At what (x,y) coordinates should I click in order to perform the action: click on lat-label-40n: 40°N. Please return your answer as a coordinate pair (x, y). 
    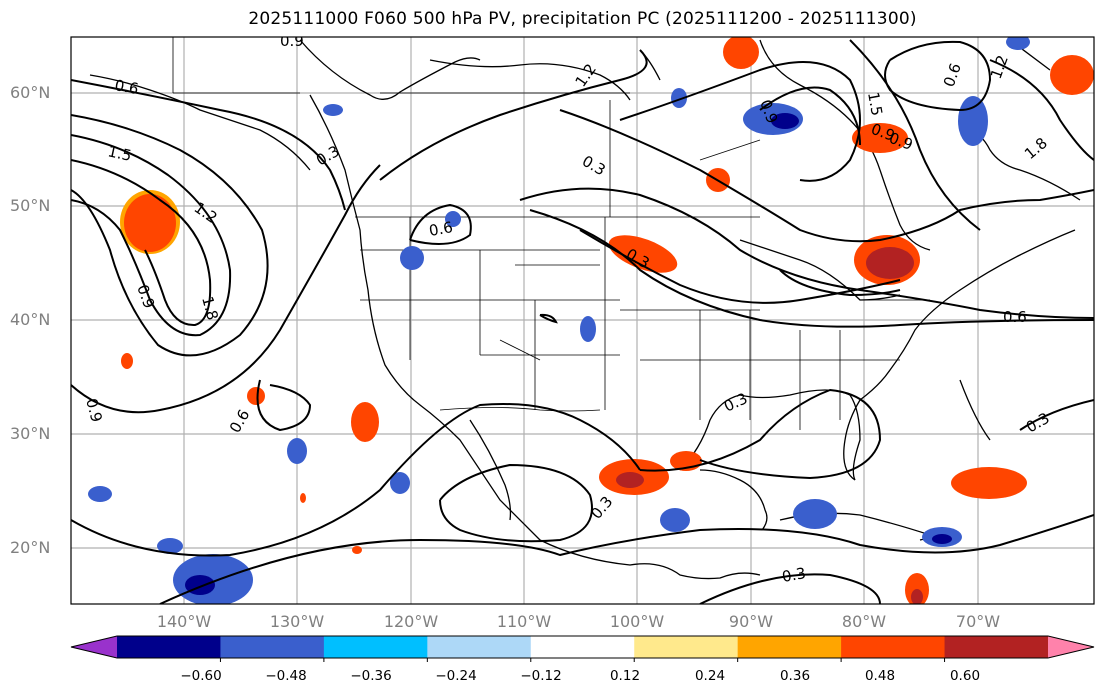
    Looking at the image, I should click on (30, 319).